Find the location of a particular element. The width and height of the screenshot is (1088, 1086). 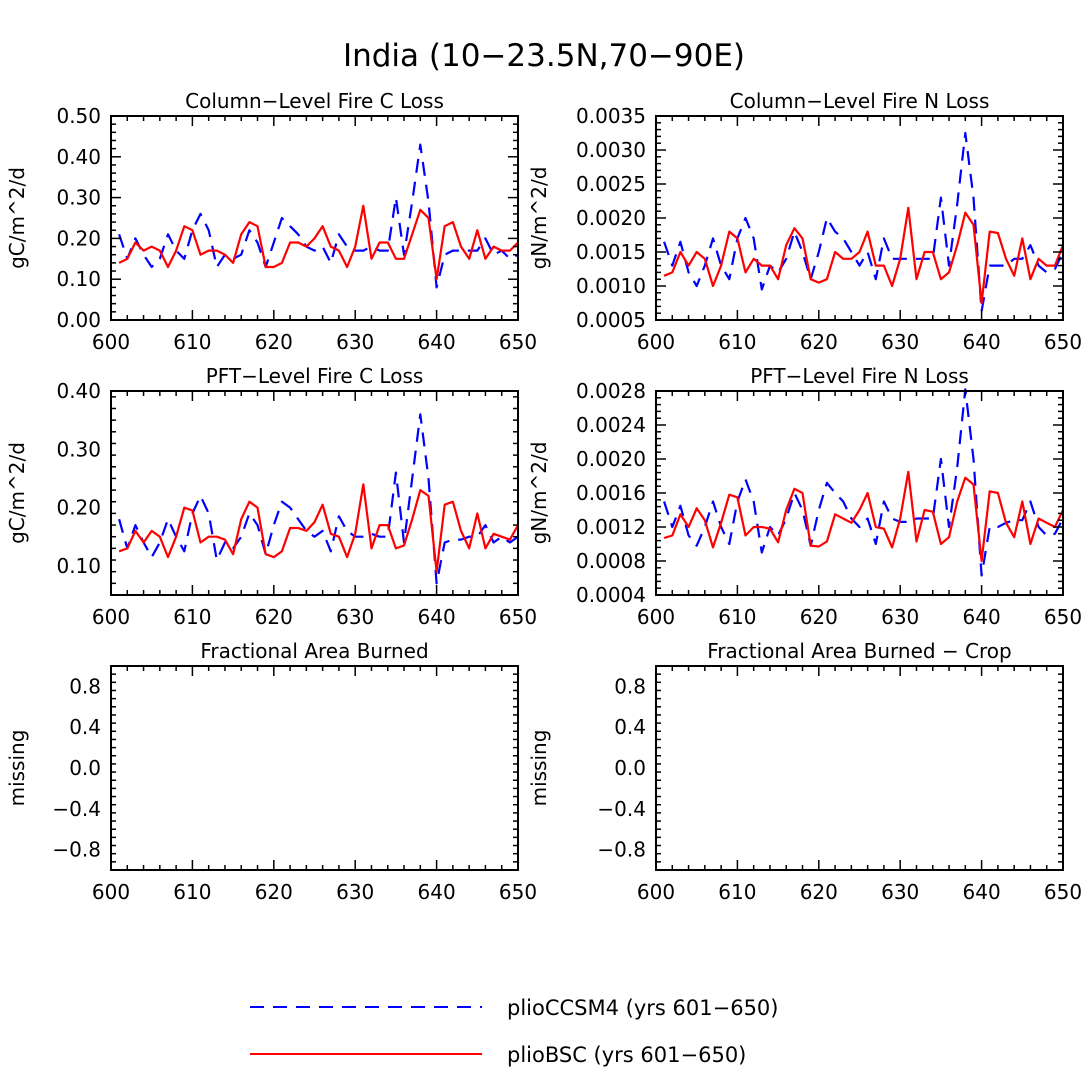

y-tick-label: 0.0016 is located at coordinates (611, 493).